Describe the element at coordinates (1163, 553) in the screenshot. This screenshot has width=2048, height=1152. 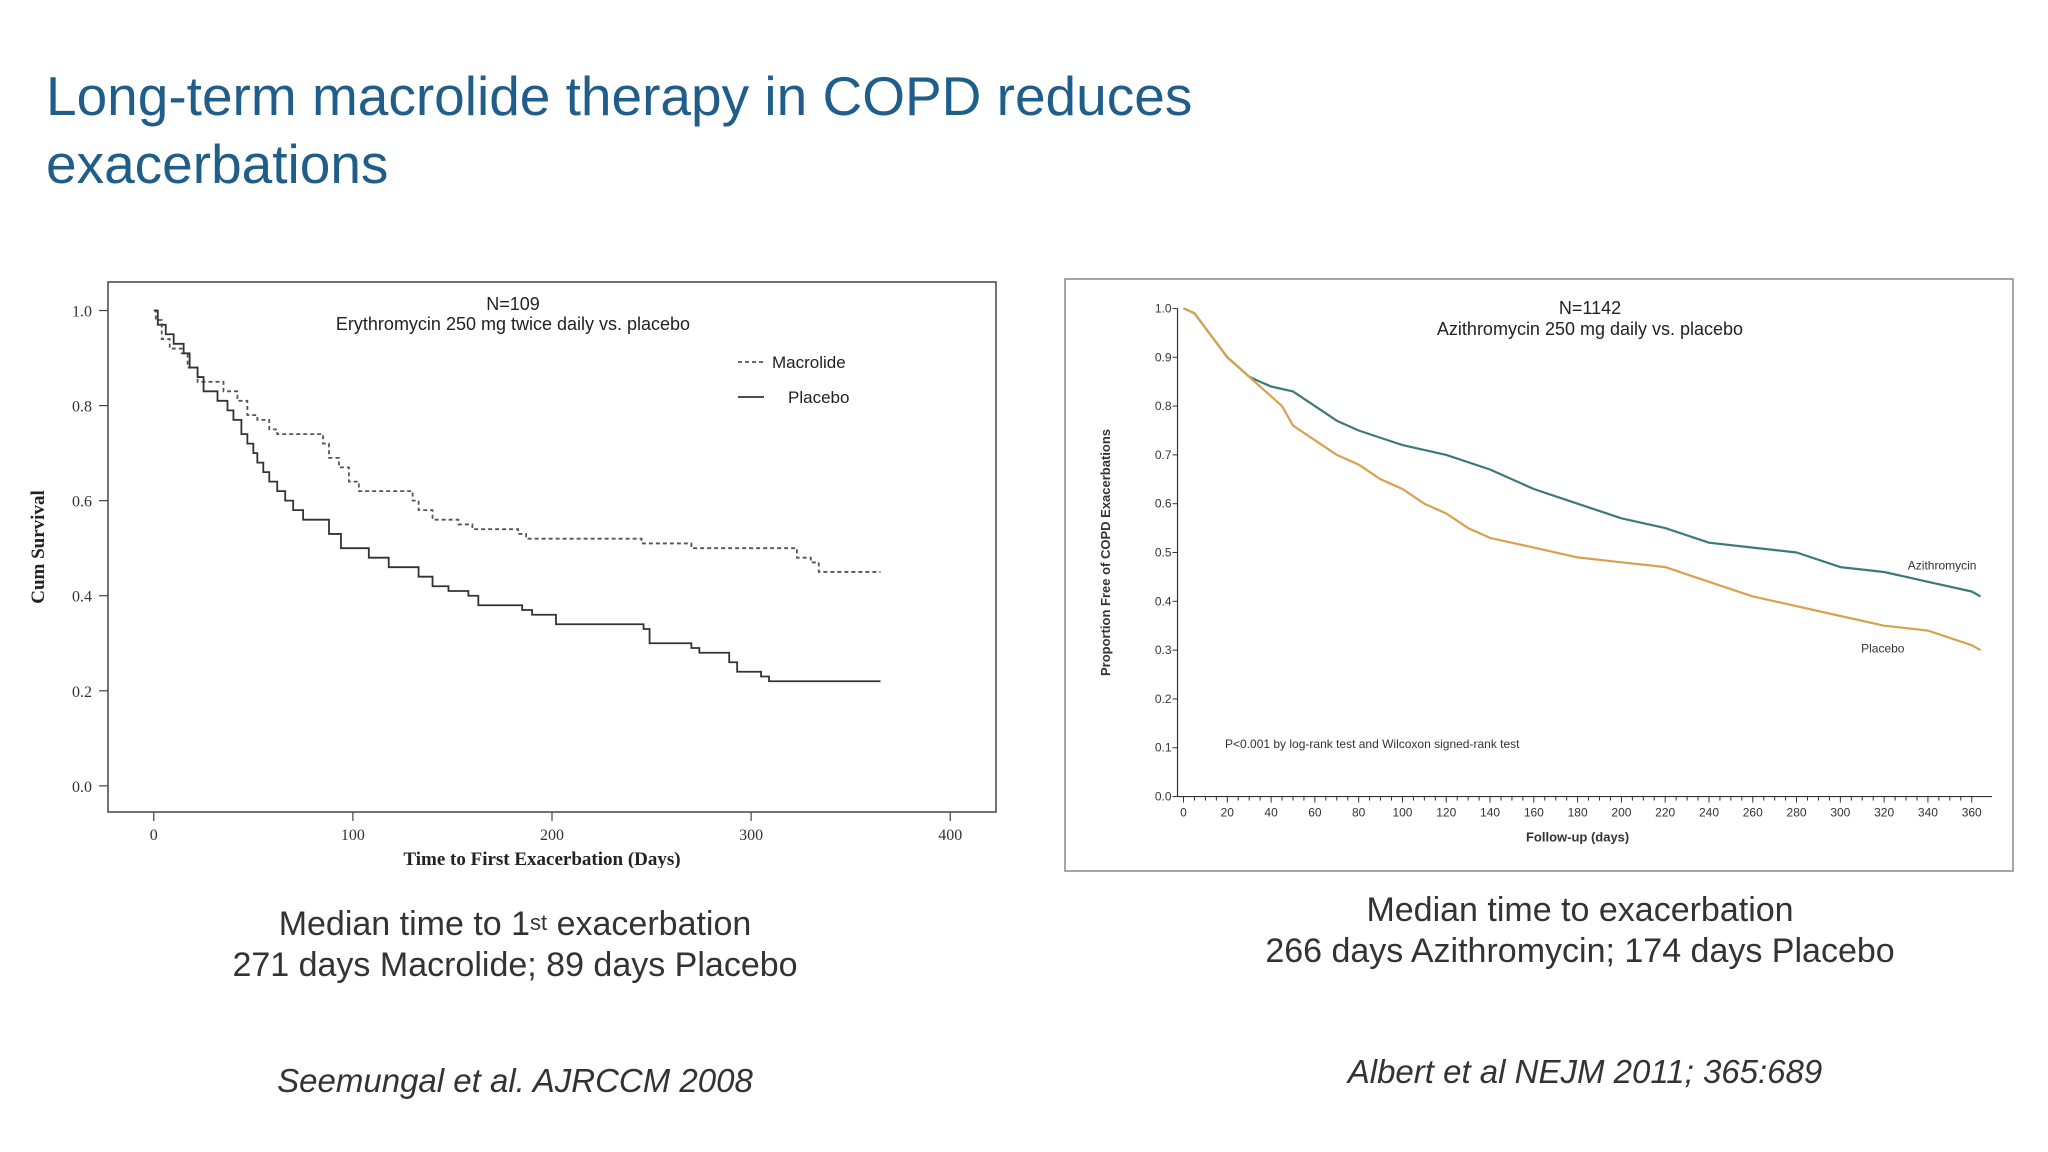
I see `y-tick-label: 0.5` at that location.